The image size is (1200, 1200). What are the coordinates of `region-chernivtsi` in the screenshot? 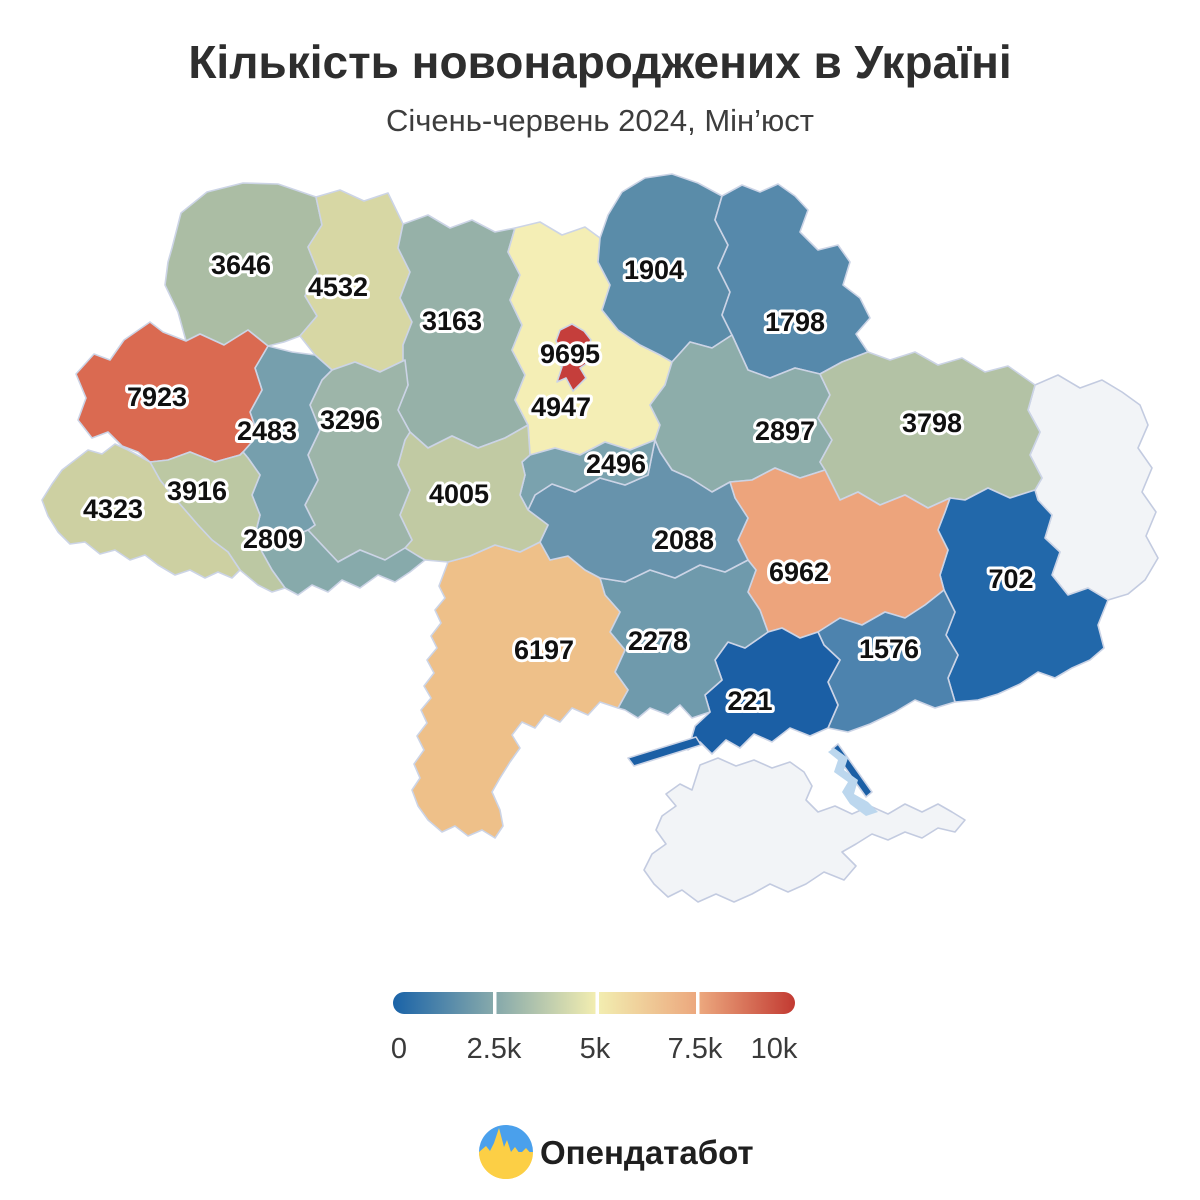 It's located at (340, 561).